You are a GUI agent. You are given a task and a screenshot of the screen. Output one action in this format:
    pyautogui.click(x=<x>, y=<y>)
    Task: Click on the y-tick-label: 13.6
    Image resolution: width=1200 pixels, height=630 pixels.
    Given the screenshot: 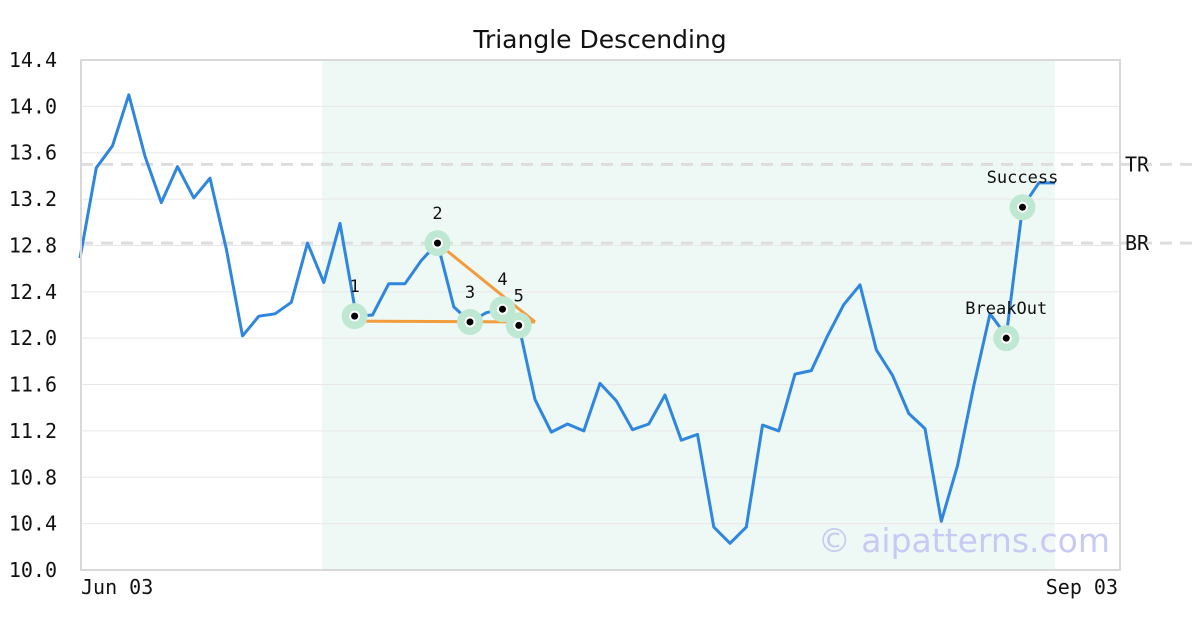 What is the action you would take?
    pyautogui.click(x=33, y=153)
    